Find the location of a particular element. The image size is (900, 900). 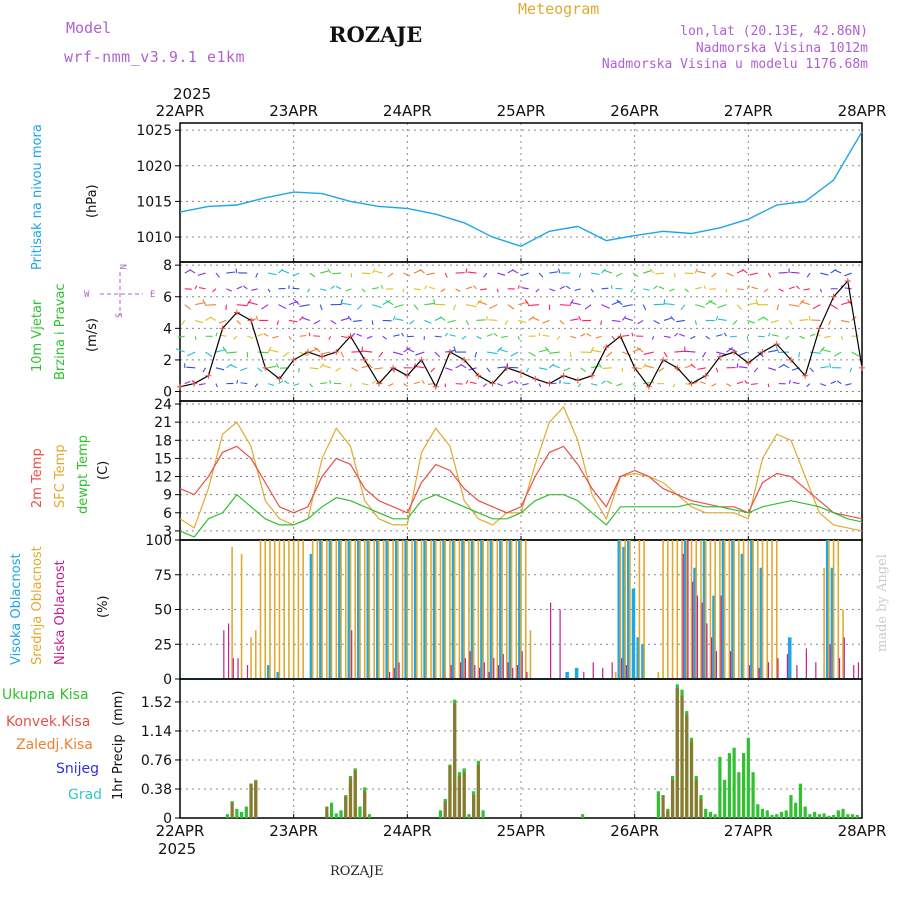

precip-ytick-label: 1.14 is located at coordinates (156, 732).